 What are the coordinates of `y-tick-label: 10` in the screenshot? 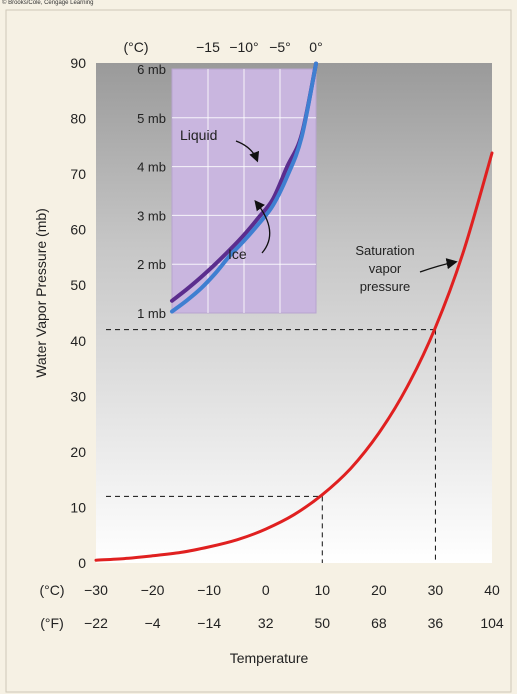 It's located at (78, 507).